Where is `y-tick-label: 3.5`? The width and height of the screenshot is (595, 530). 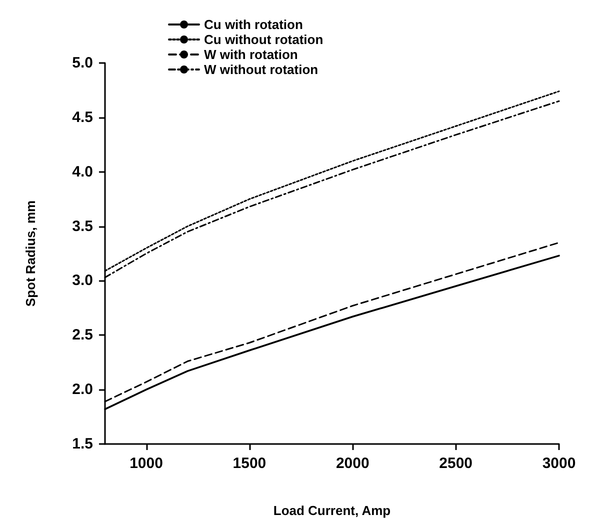 y-tick-label: 3.5 is located at coordinates (82, 226).